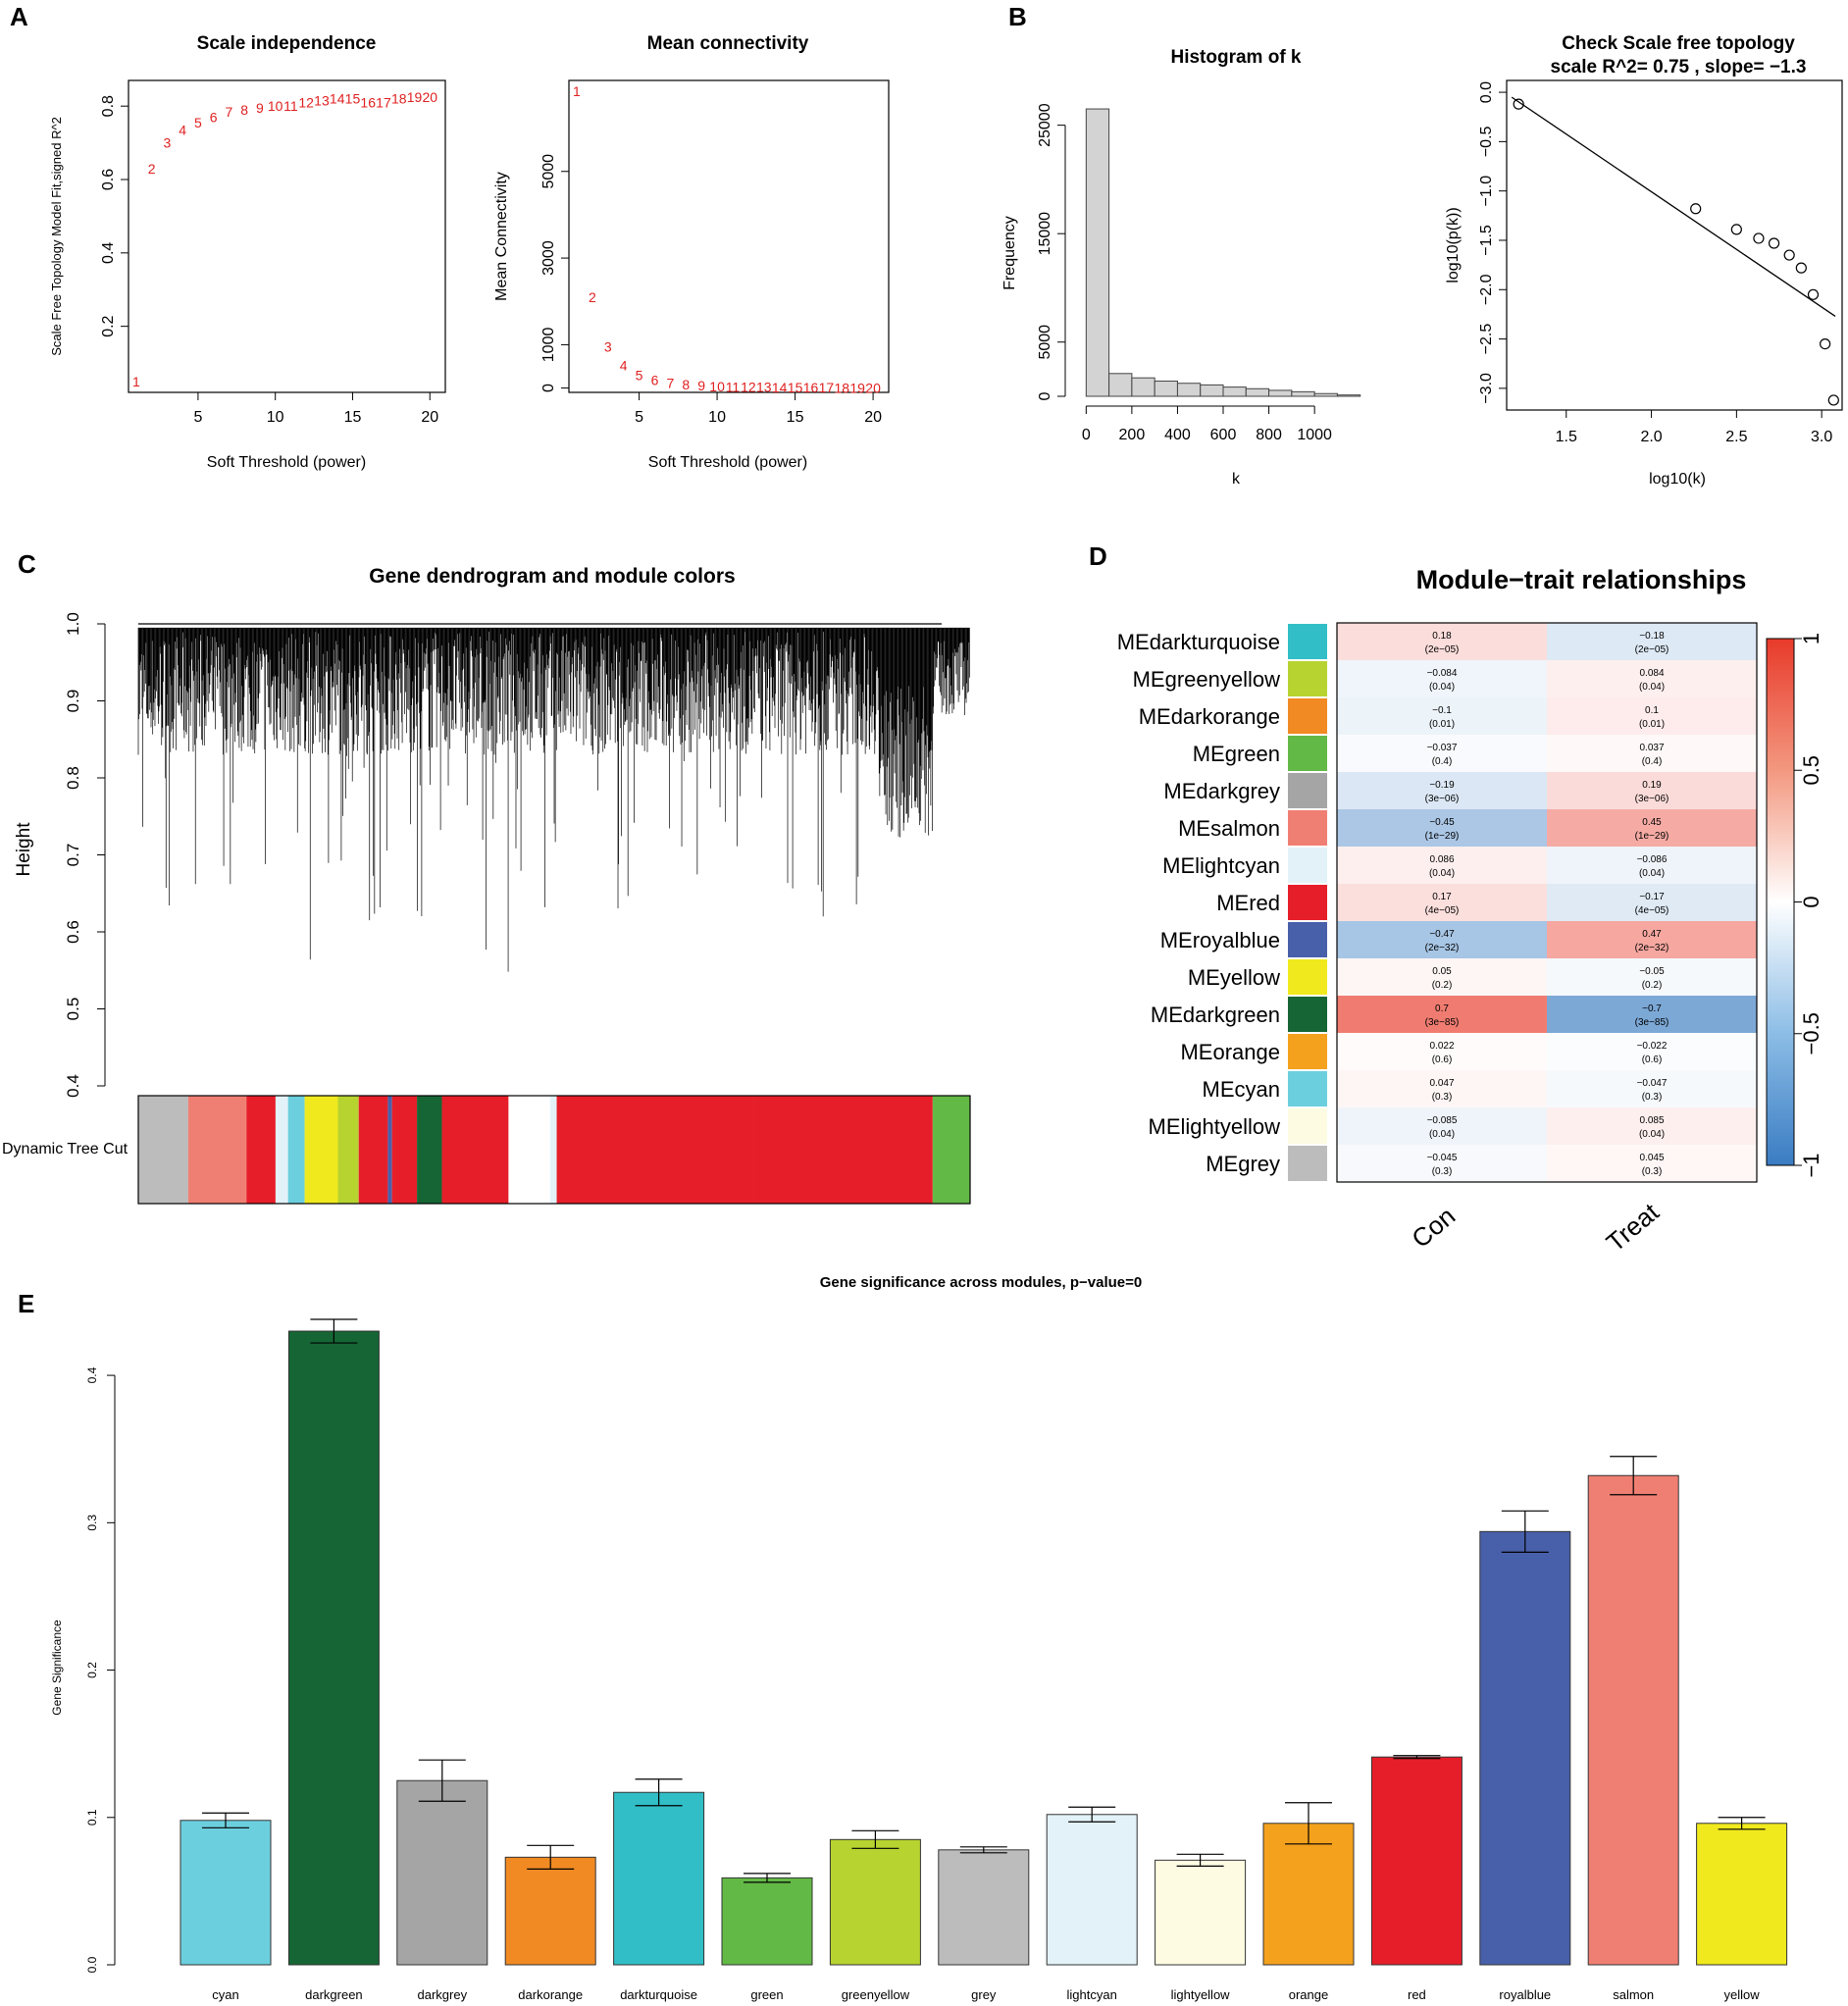 The height and width of the screenshot is (2006, 1848). What do you see at coordinates (85, 855) in the screenshot?
I see `y-ticks: 0.4 0.5 0.6 0.7 0.8 0.9 1.0` at bounding box center [85, 855].